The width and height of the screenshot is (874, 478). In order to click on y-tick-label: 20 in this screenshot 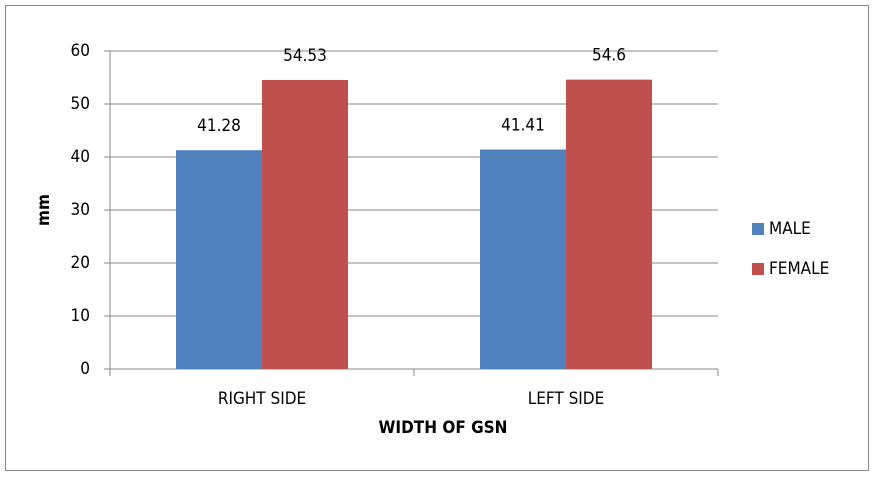, I will do `click(80, 263)`.